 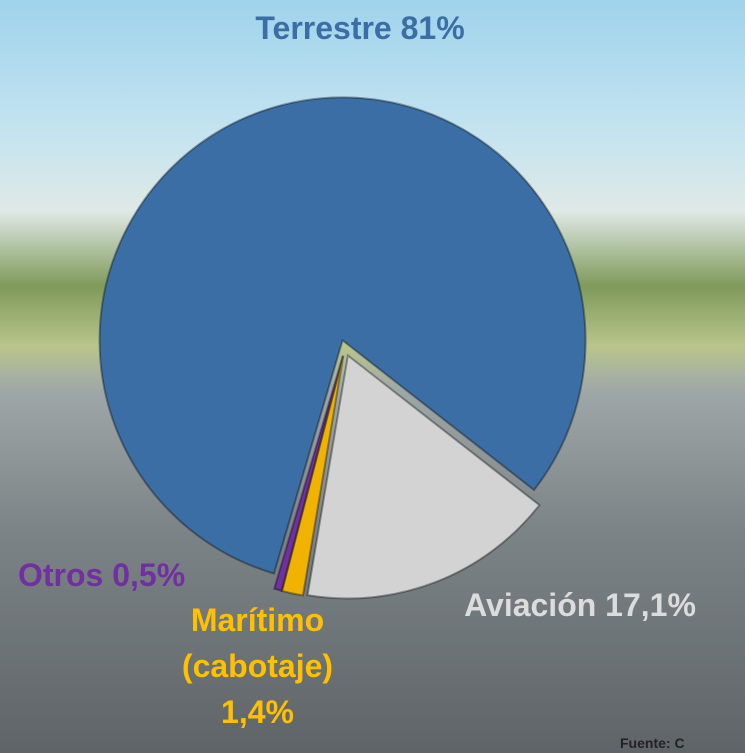 I want to click on slice-category: Marítimo (cabotaje), so click(x=257, y=643).